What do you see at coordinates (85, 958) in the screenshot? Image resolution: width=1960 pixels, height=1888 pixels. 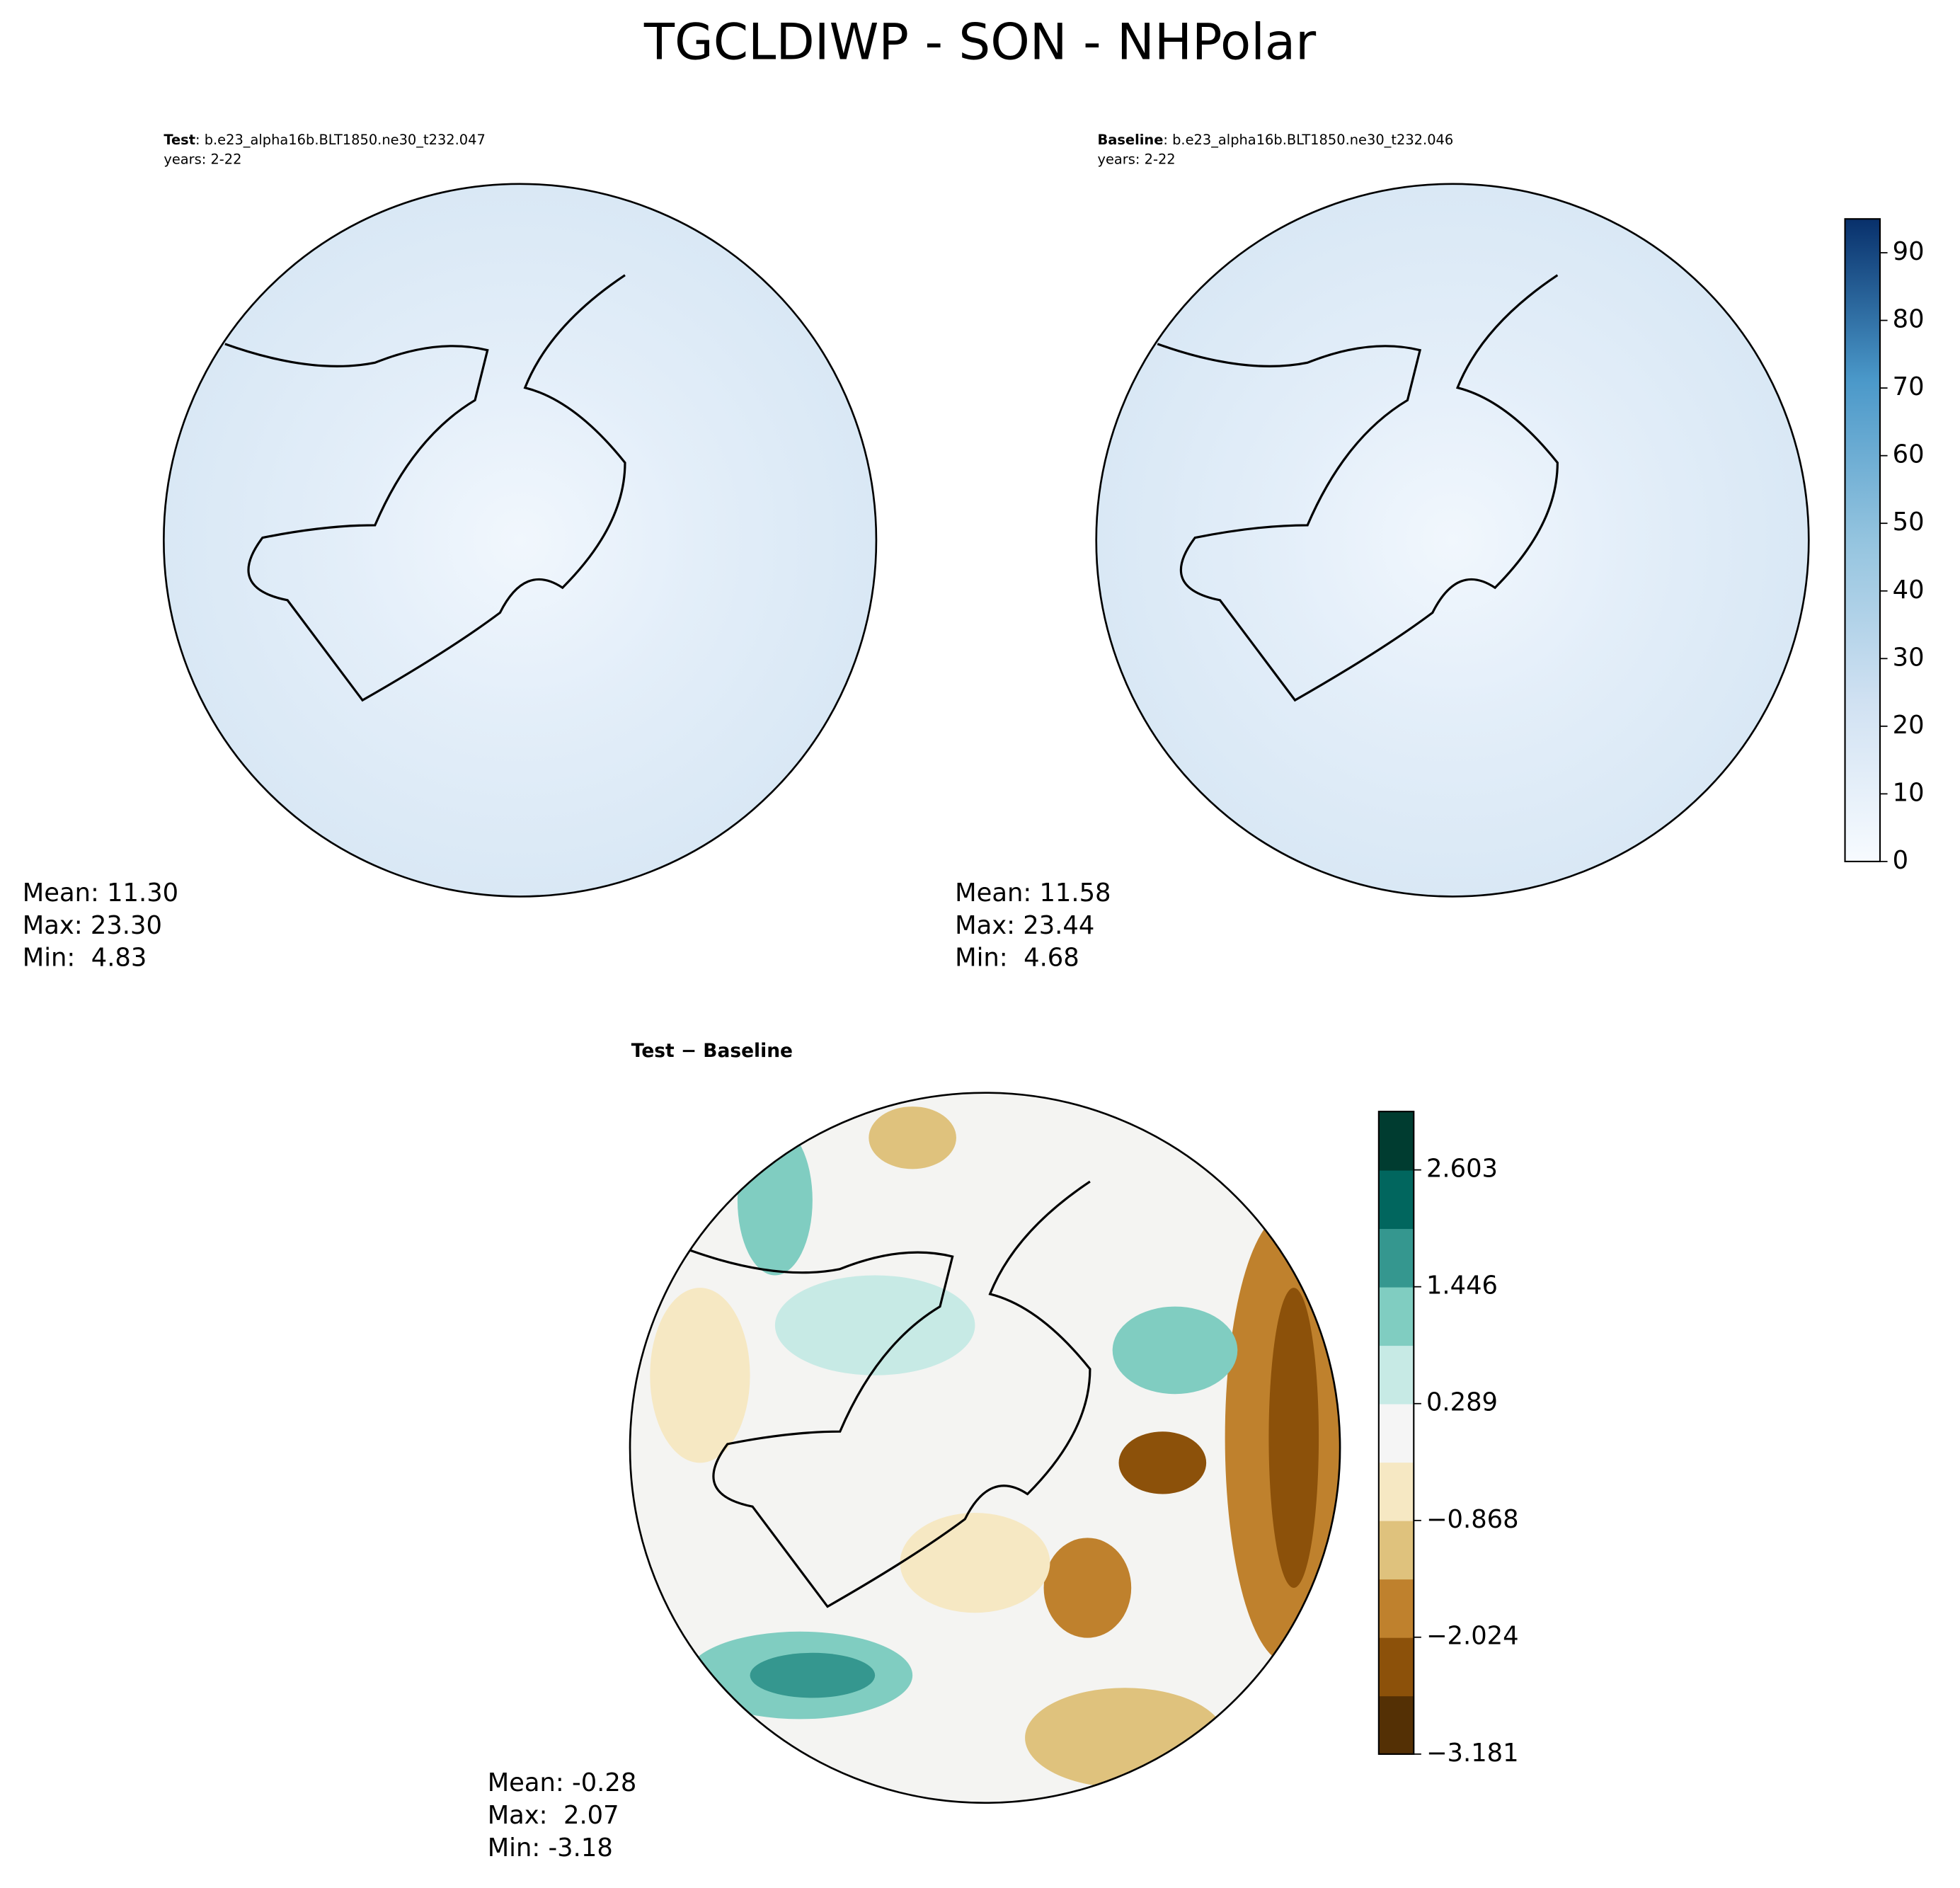 I see `panel-stat: Min: 4.83` at bounding box center [85, 958].